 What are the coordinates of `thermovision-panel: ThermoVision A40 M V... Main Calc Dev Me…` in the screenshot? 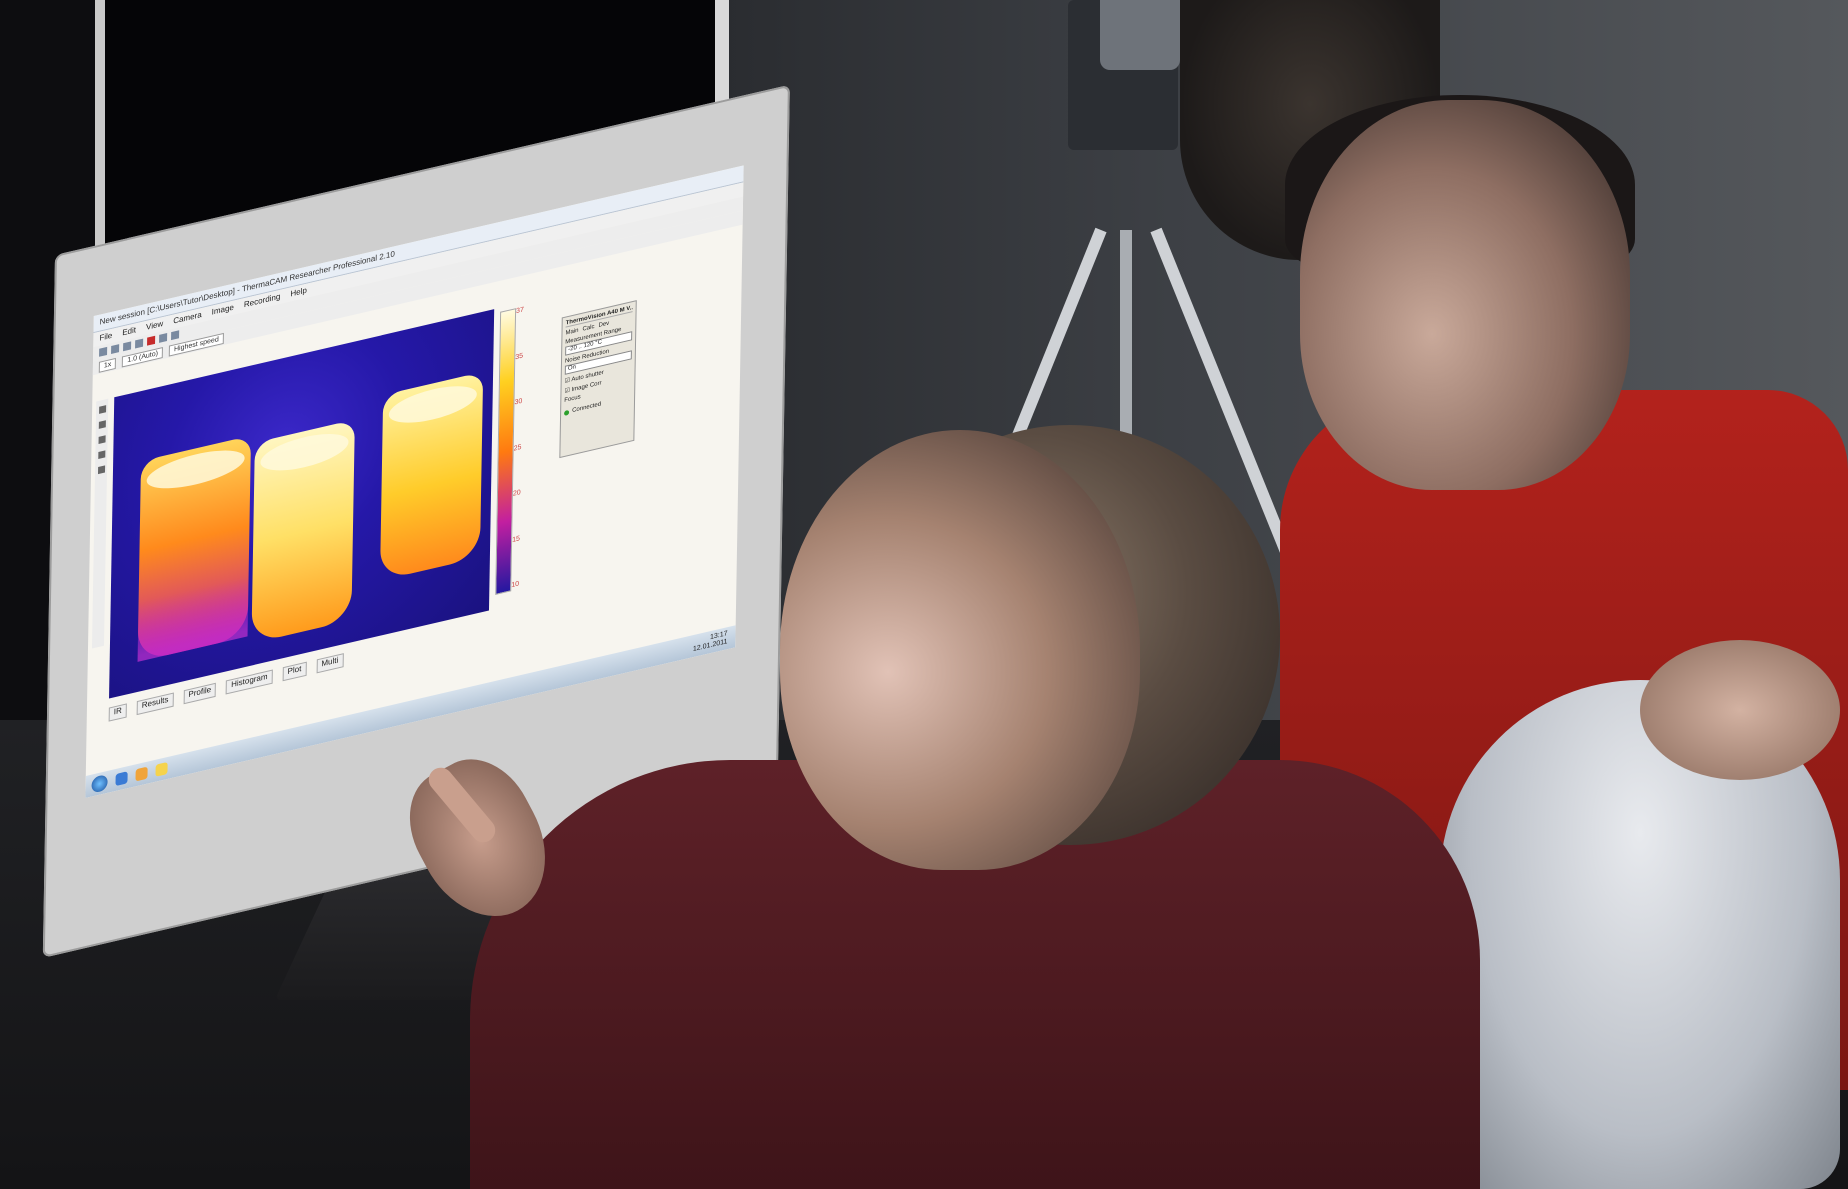 It's located at (598, 379).